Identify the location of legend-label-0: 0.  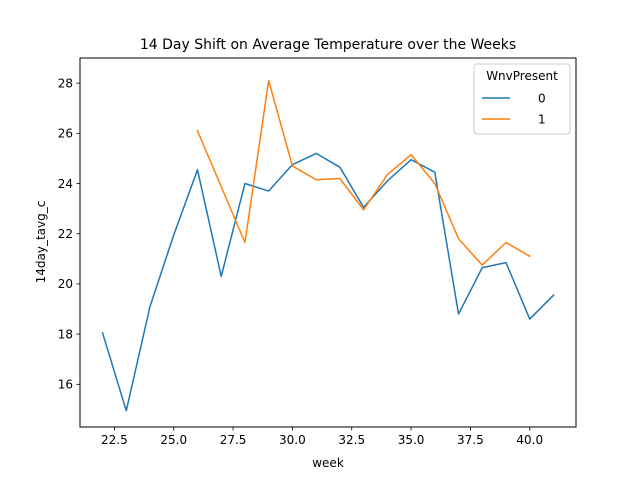
(542, 98).